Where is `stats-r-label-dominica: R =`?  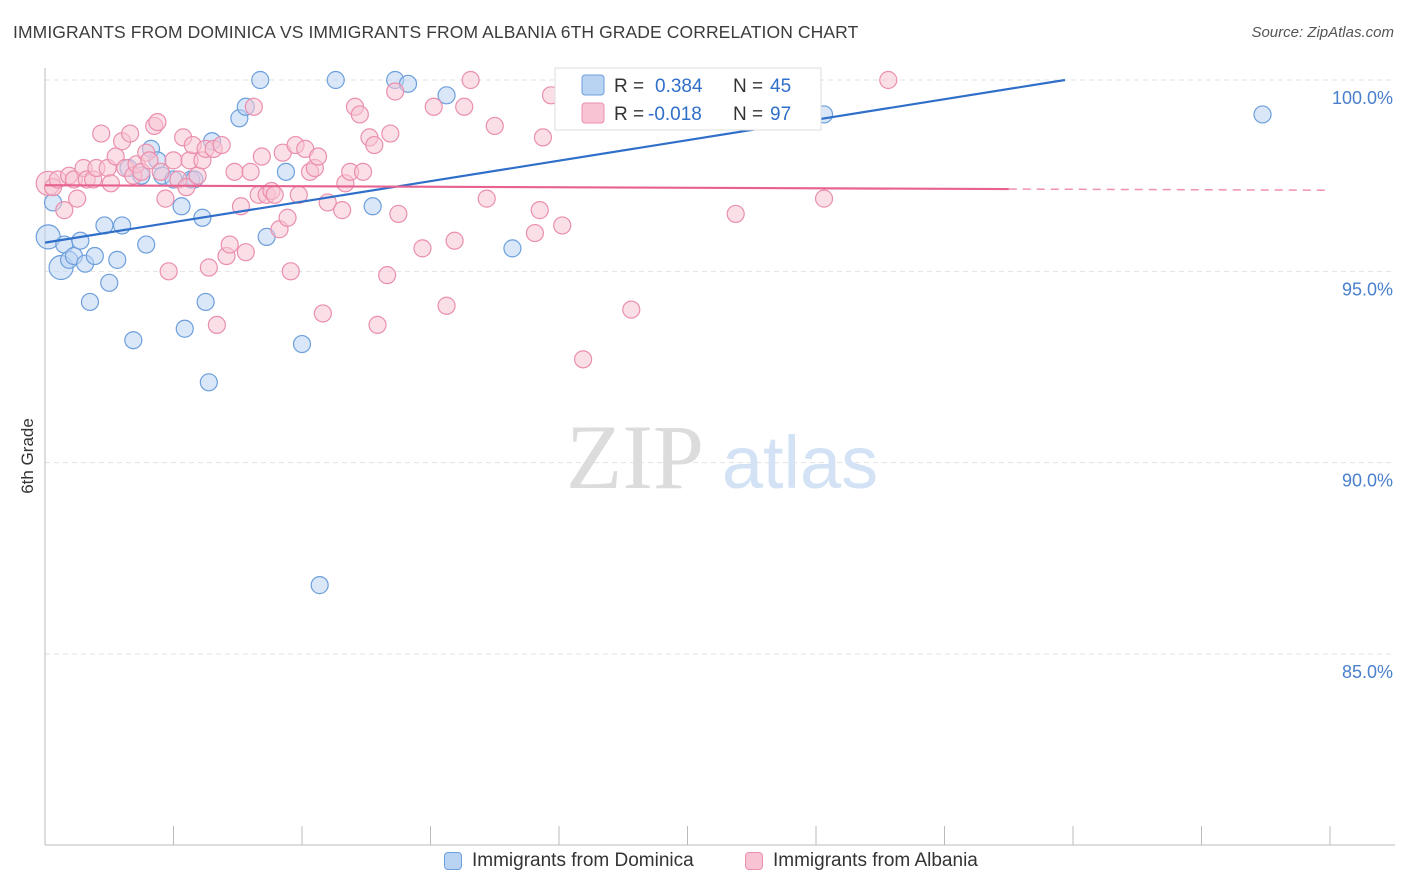
stats-r-label-dominica: R = is located at coordinates (629, 86).